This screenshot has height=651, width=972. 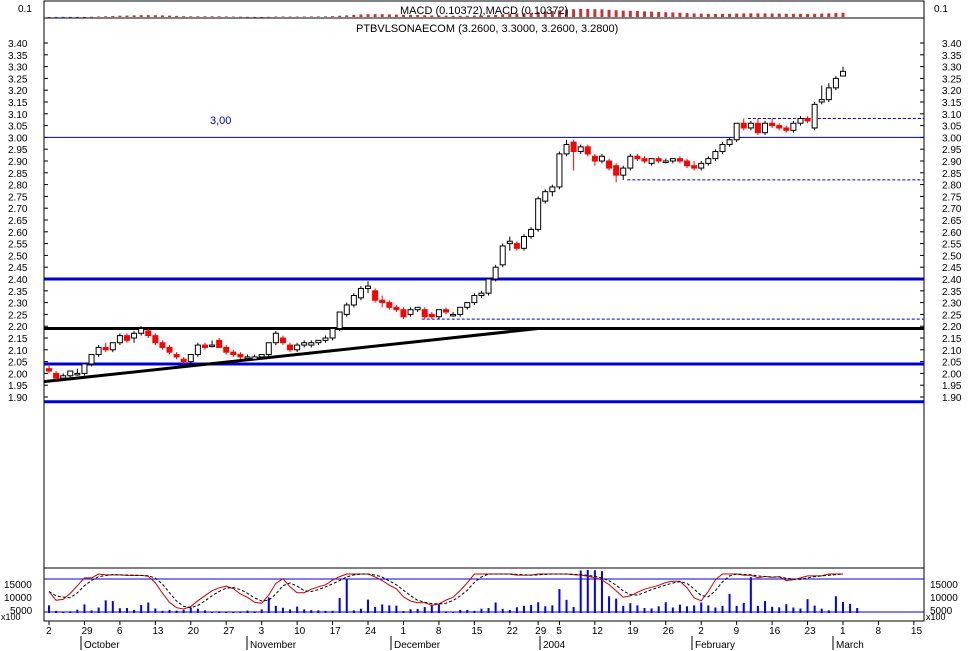 I want to click on x-day-label: 10, so click(x=300, y=631).